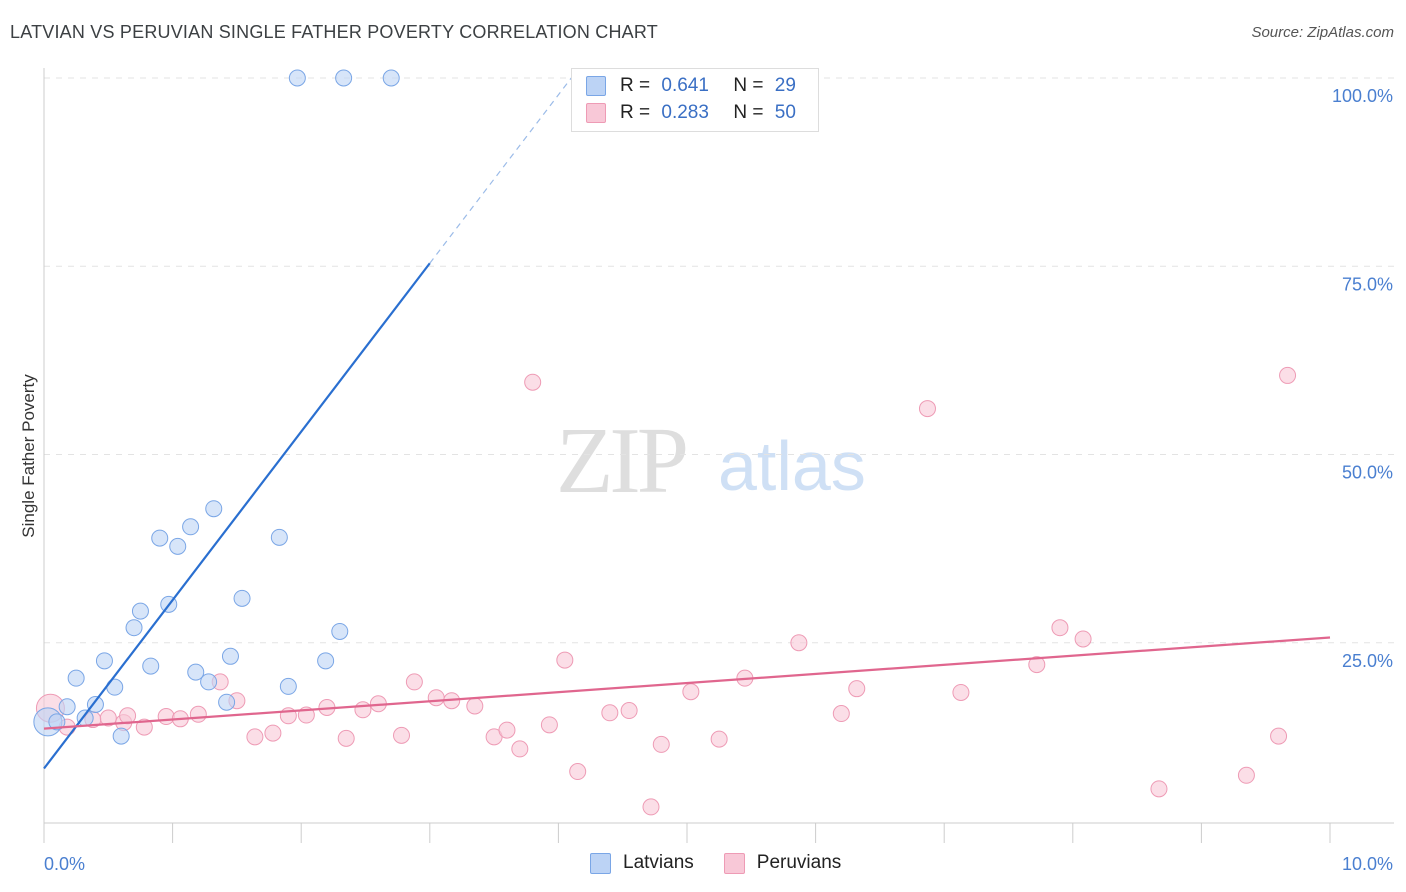 Image resolution: width=1406 pixels, height=892 pixels. I want to click on watermark: ZIP atlas, so click(711, 461).